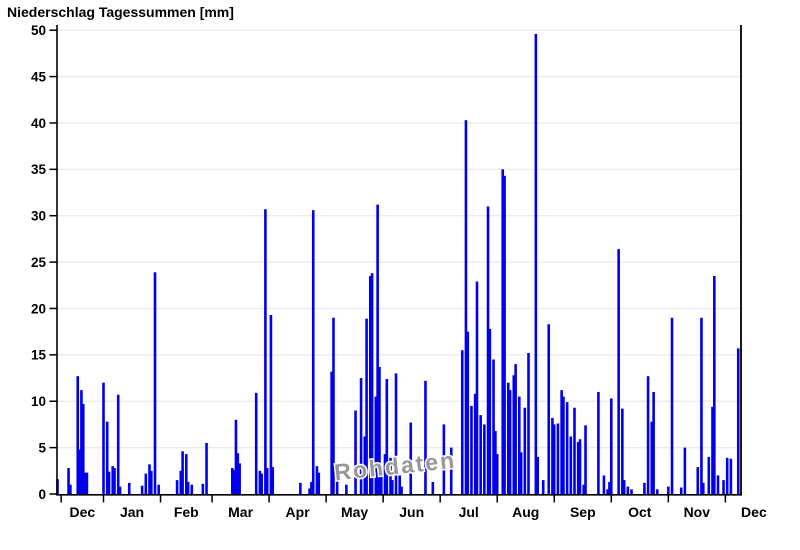  I want to click on y-tick-label: 10, so click(38, 401).